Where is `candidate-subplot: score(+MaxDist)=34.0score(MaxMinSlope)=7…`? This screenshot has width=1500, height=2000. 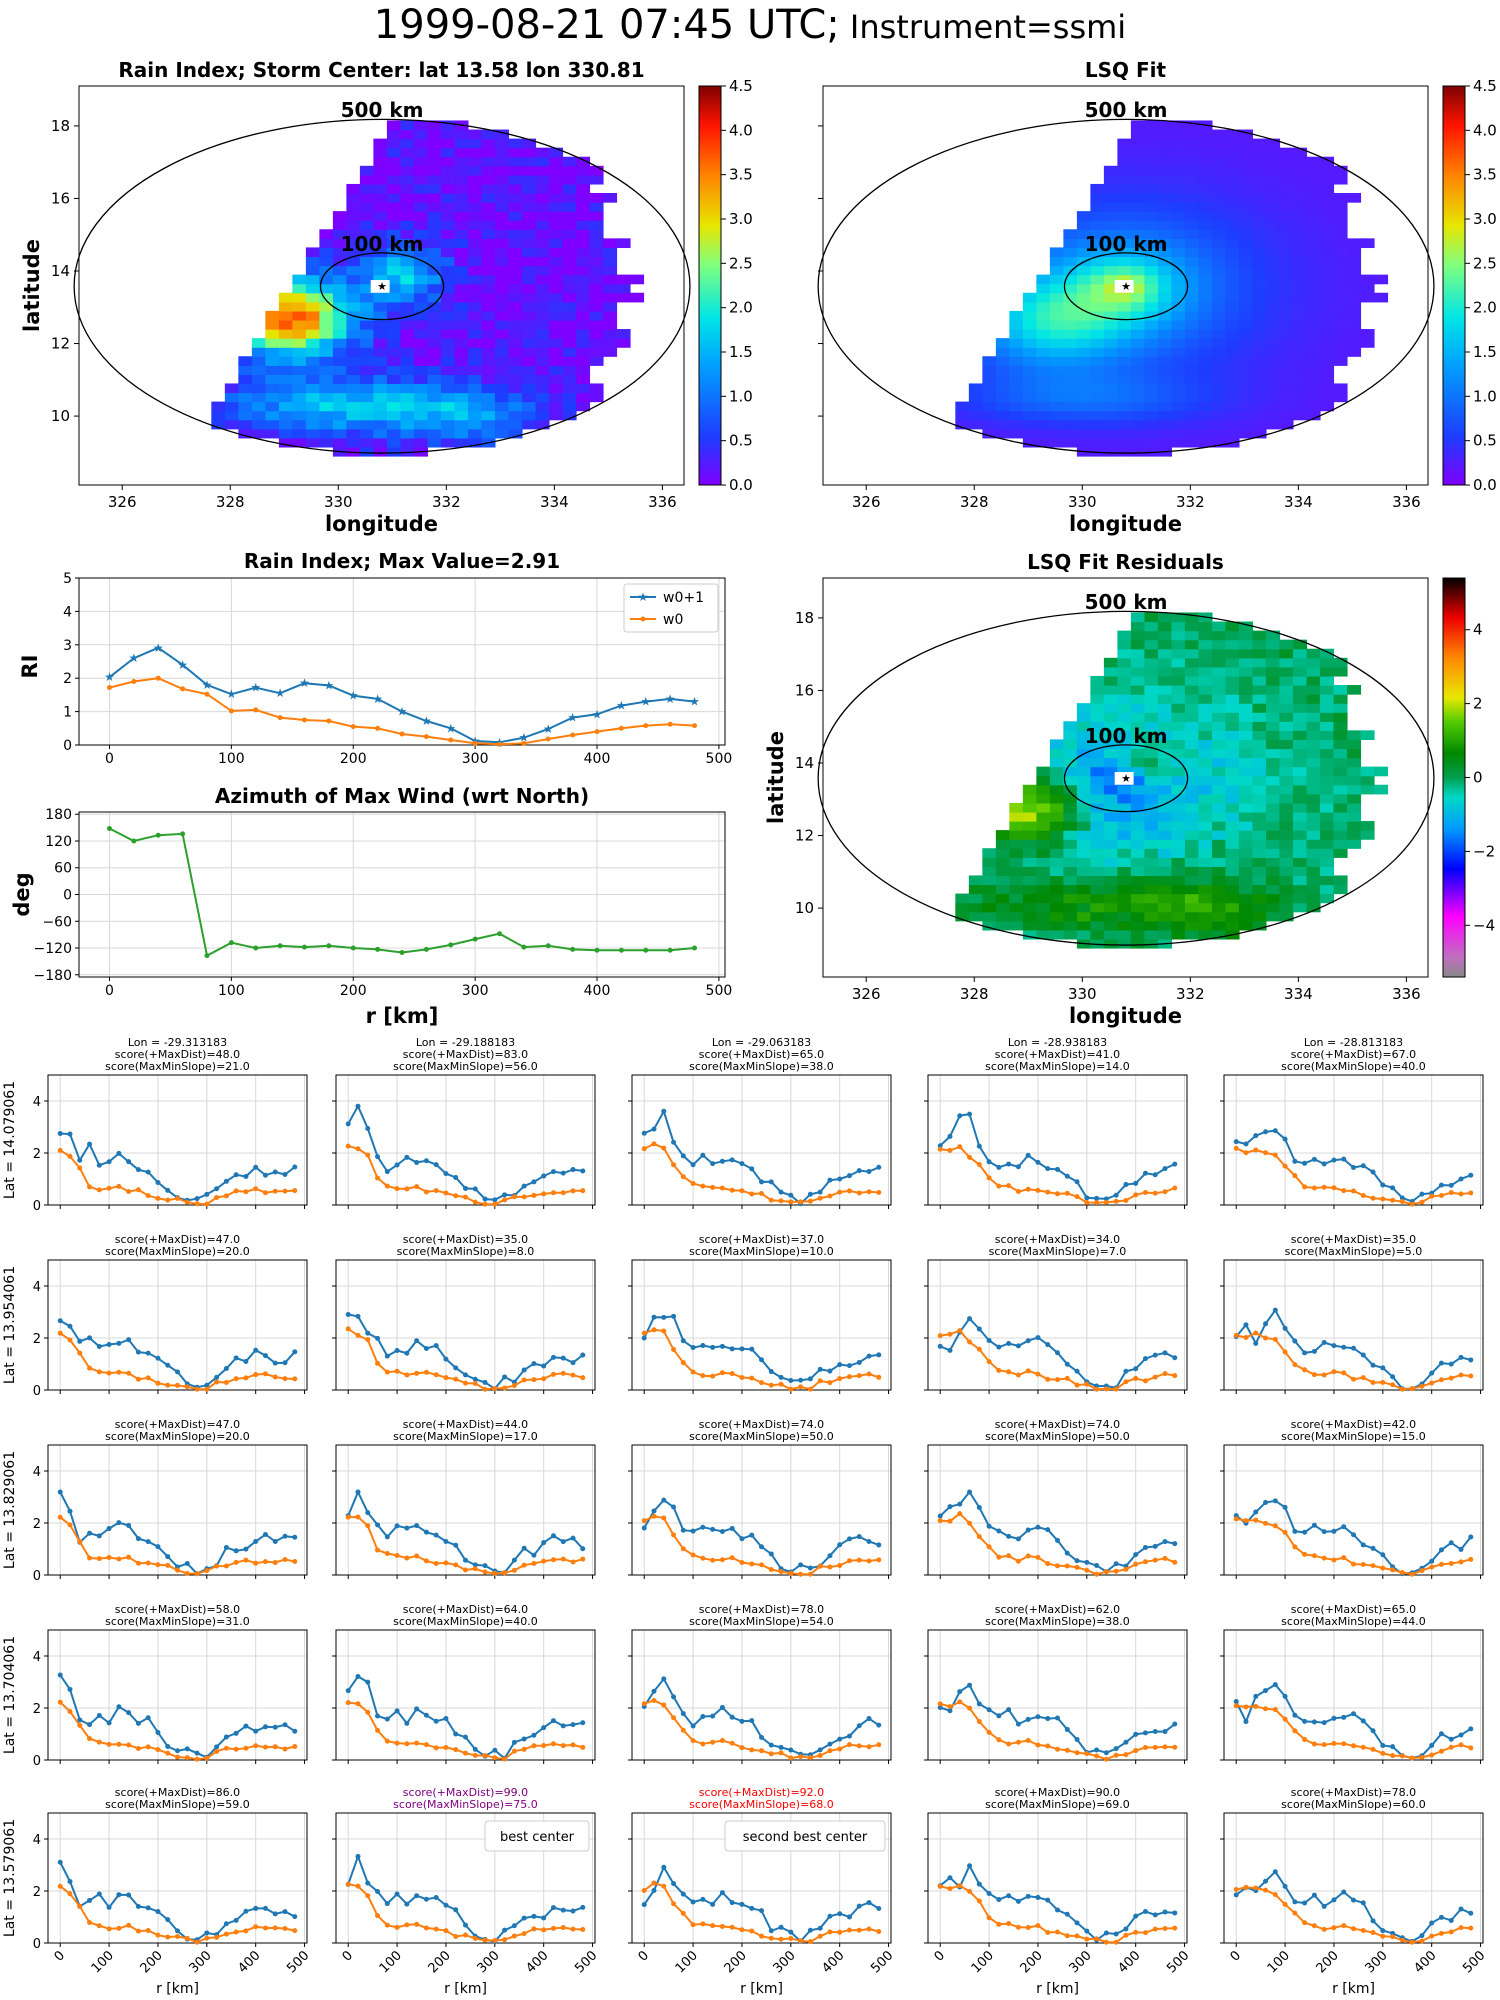
candidate-subplot: score(+MaxDist)=34.0score(MaxMinSlope)=7… is located at coordinates (1056, 1313).